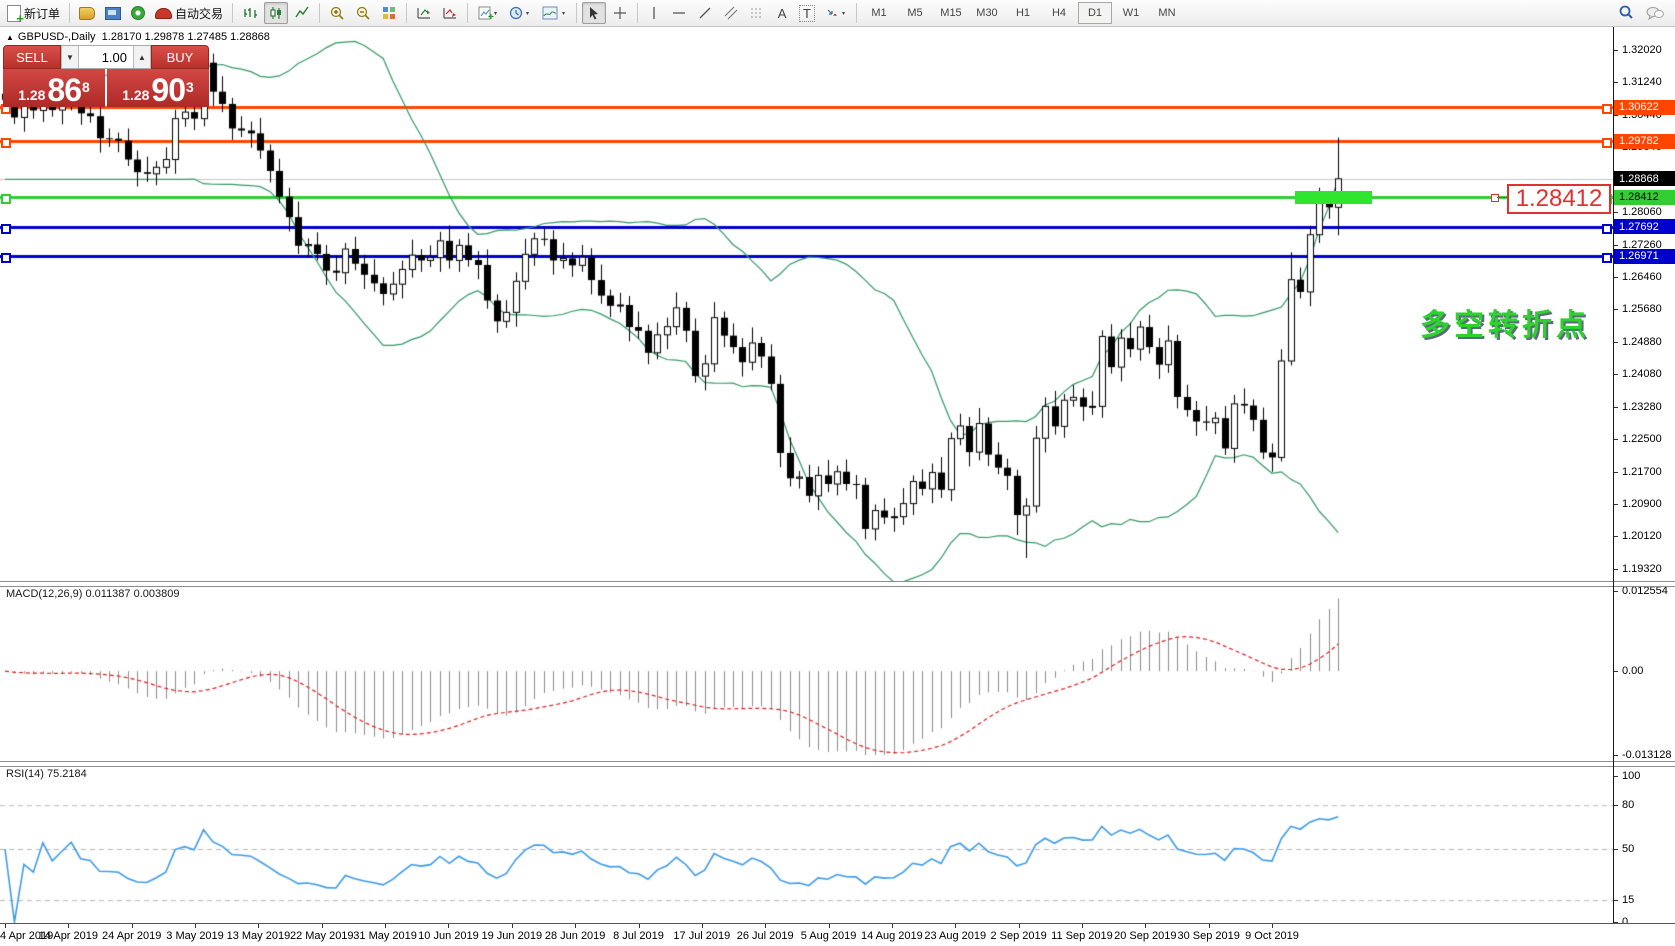 This screenshot has width=1675, height=946. I want to click on price-callout: 1.28412, so click(1559, 199).